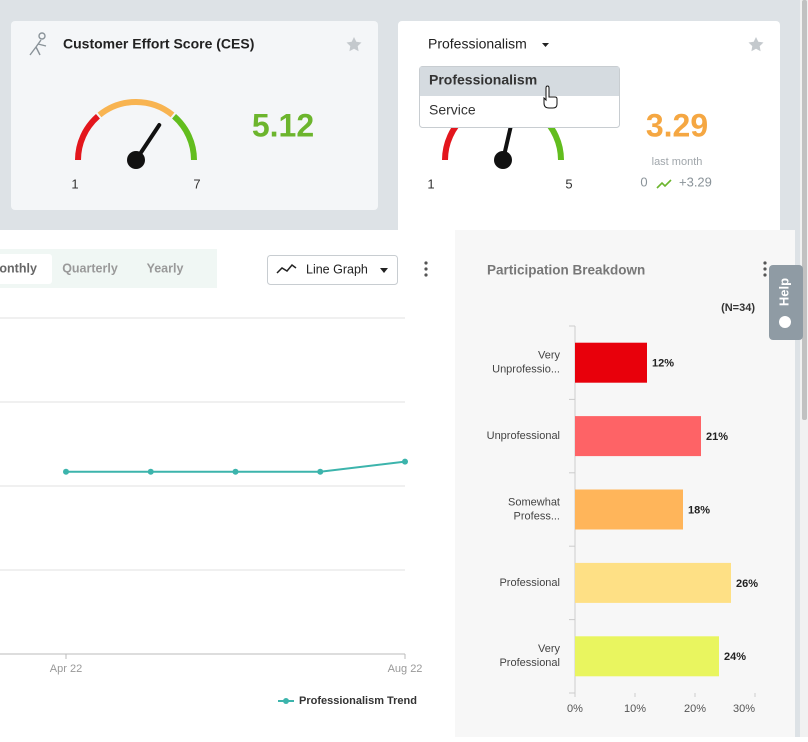  What do you see at coordinates (735, 657) in the screenshot?
I see `bar-label: 24%` at bounding box center [735, 657].